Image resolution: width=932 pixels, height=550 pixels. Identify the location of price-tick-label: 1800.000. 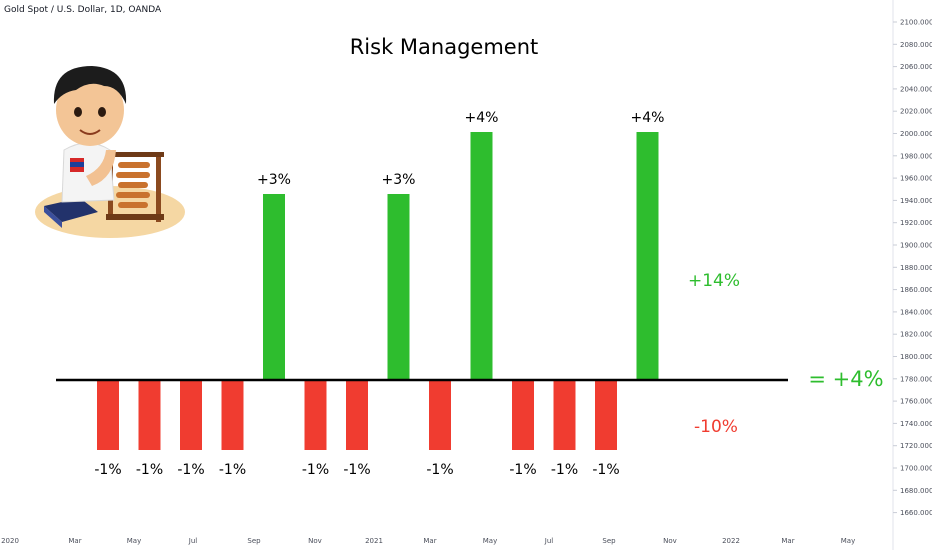
(916, 357).